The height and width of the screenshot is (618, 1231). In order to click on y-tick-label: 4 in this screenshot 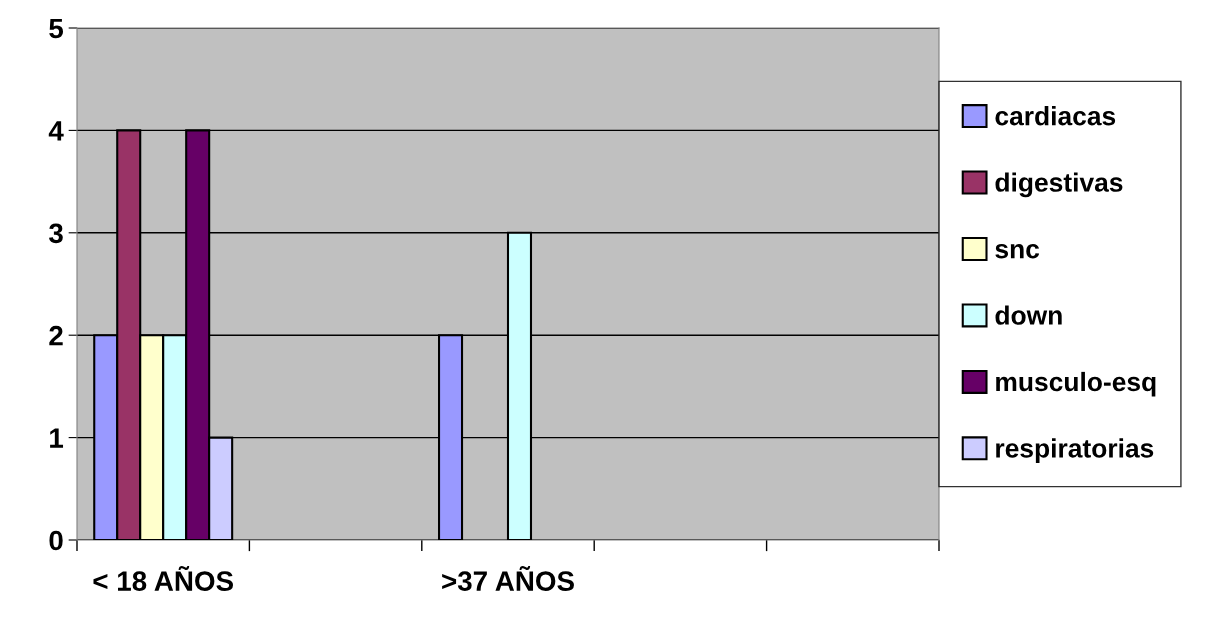, I will do `click(56, 131)`.